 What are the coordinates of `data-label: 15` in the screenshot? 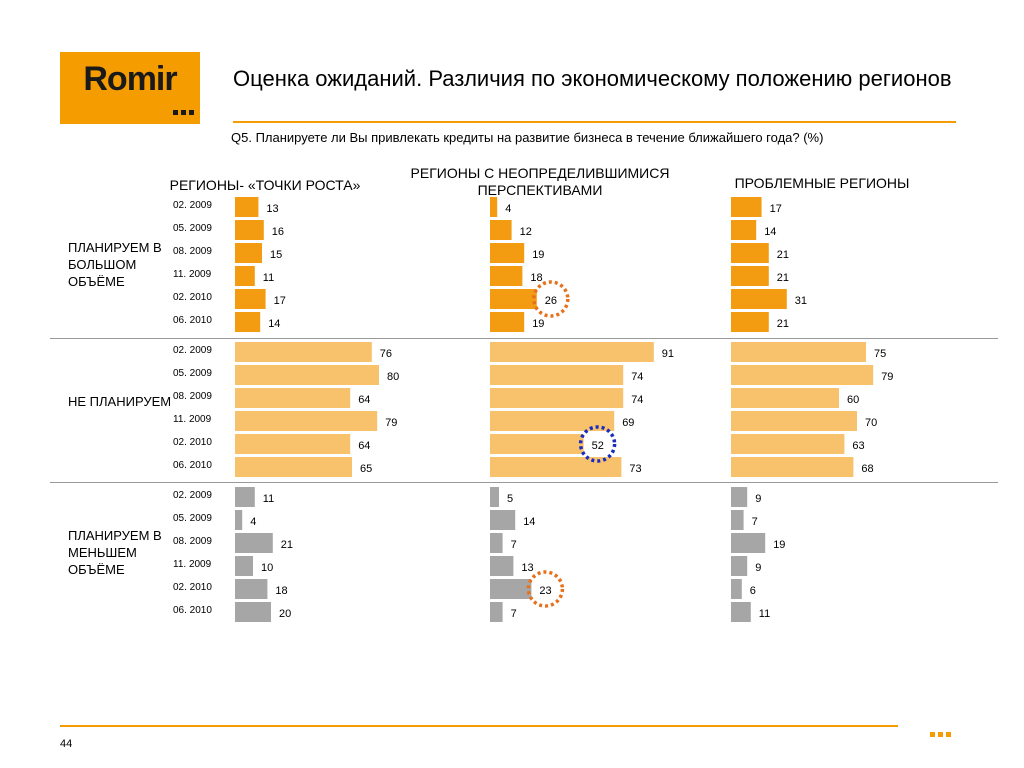 It's located at (276, 255).